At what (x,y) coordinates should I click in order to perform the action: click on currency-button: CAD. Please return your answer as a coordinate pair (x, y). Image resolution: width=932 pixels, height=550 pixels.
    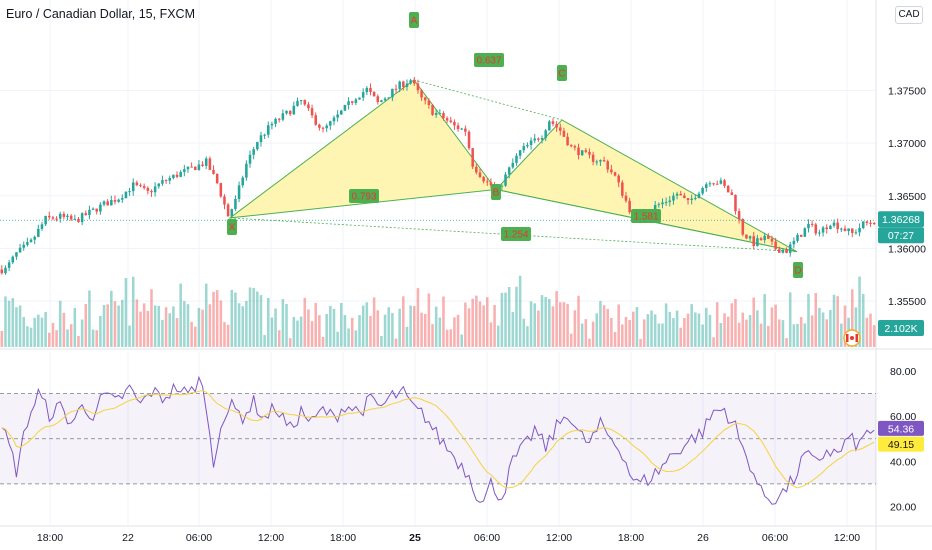
    Looking at the image, I should click on (909, 15).